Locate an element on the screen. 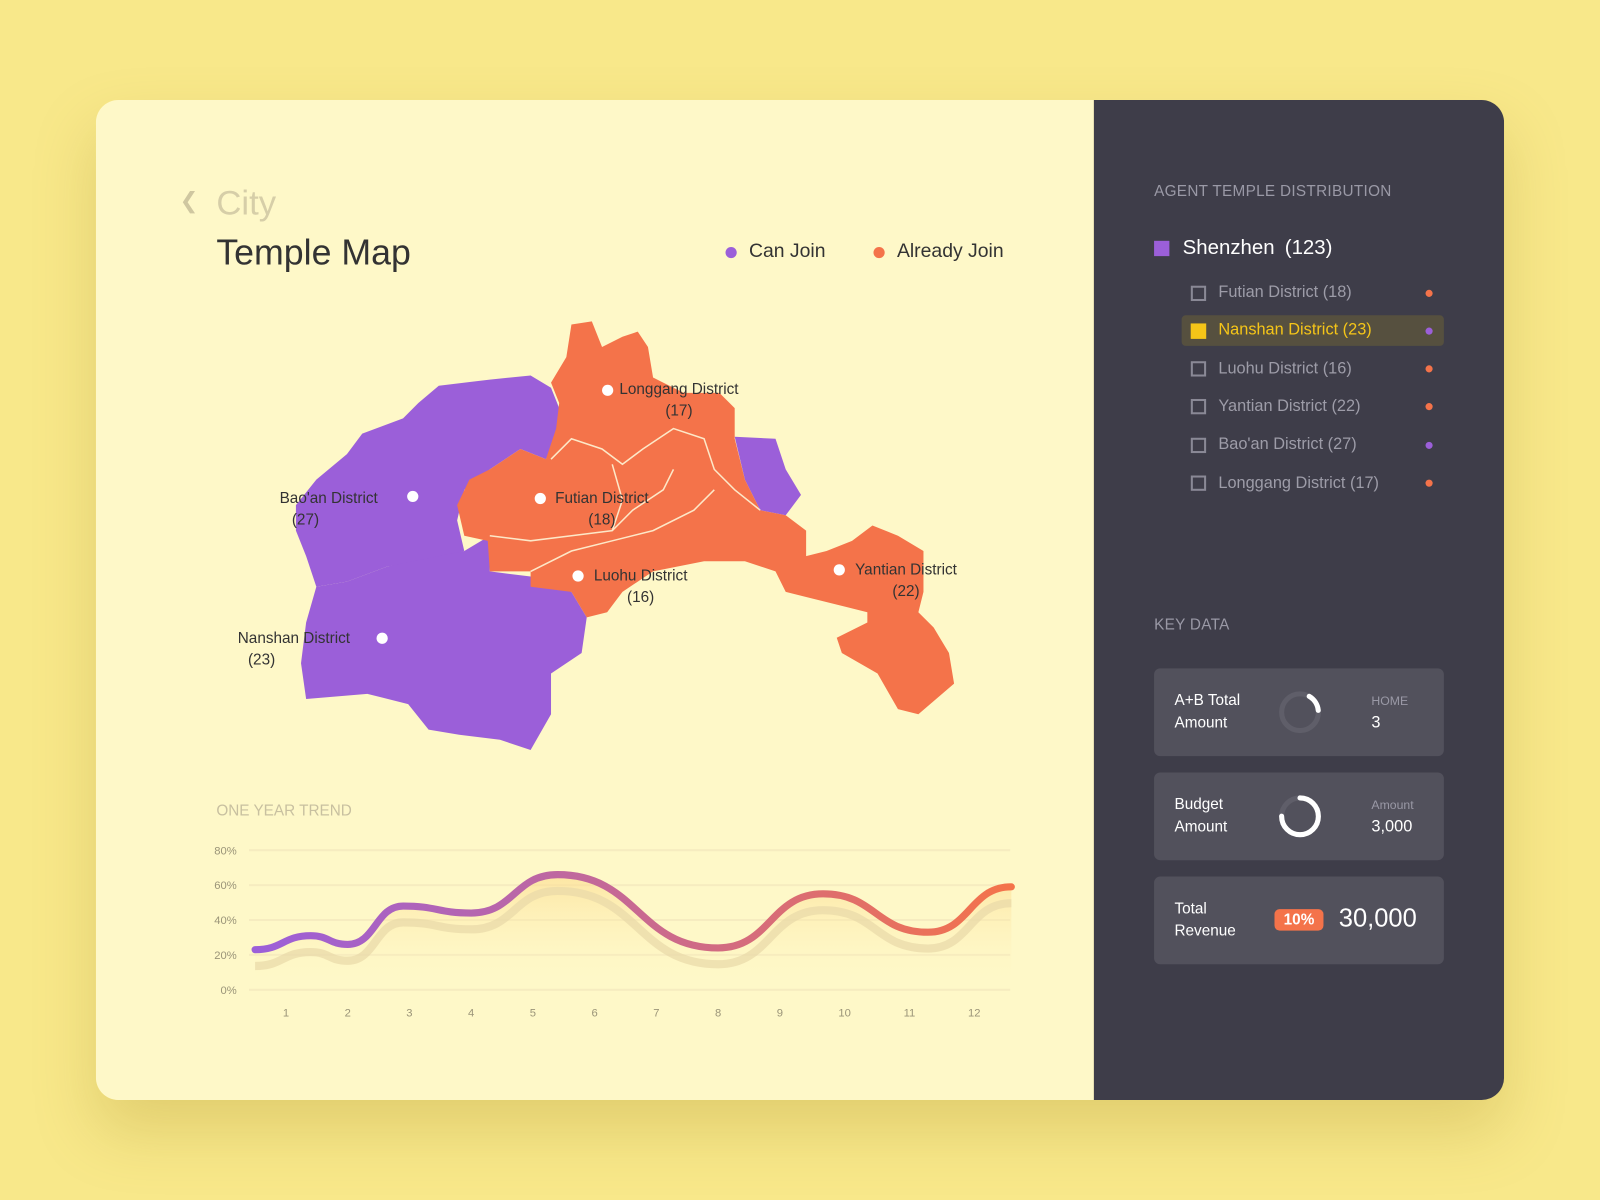  x-tick-label: 9 is located at coordinates (780, 1013).